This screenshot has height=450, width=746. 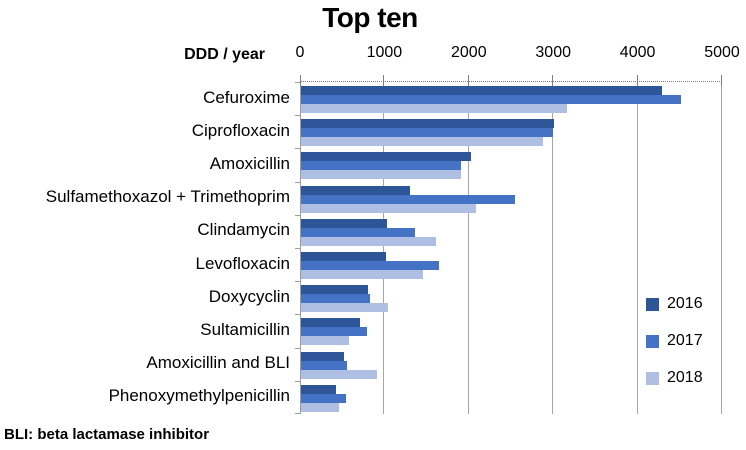 What do you see at coordinates (652, 378) in the screenshot?
I see `legend-swatch-2018` at bounding box center [652, 378].